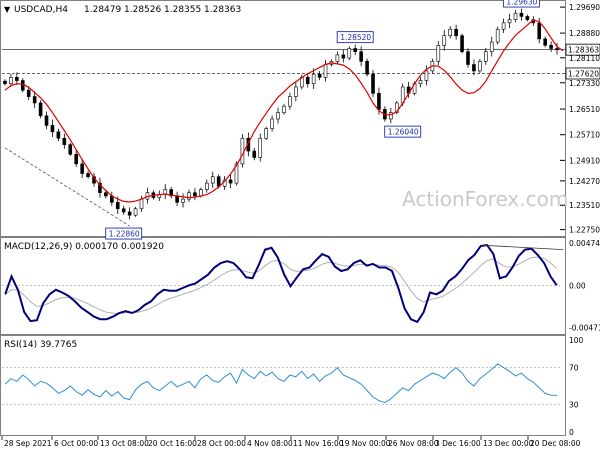 Image resolution: width=600 pixels, height=450 pixels. I want to click on x-axis-tick-label: 11 Nov 16:00, so click(318, 443).